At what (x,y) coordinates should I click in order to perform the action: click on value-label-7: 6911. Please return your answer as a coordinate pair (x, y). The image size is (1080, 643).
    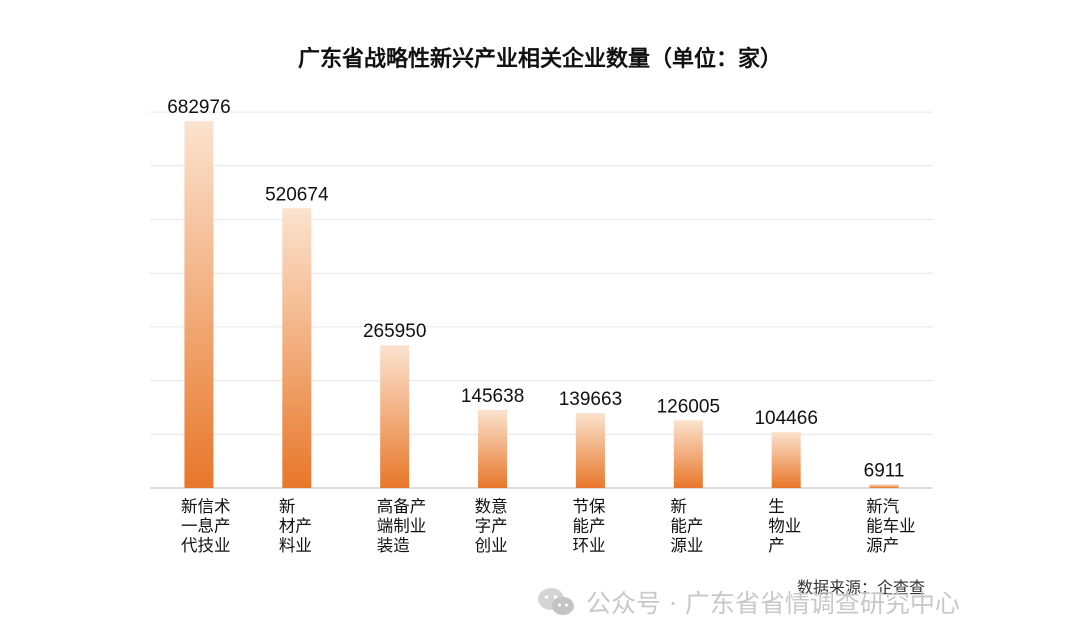
    Looking at the image, I should click on (884, 470).